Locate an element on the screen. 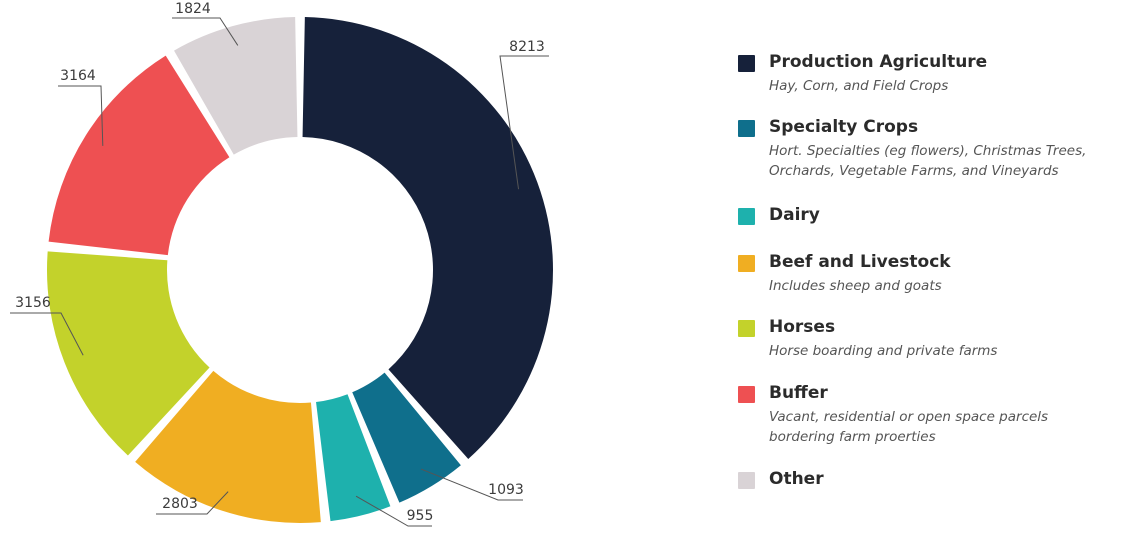 The width and height of the screenshot is (1136, 536). leader-line-beef-and-livestock is located at coordinates (192, 503).